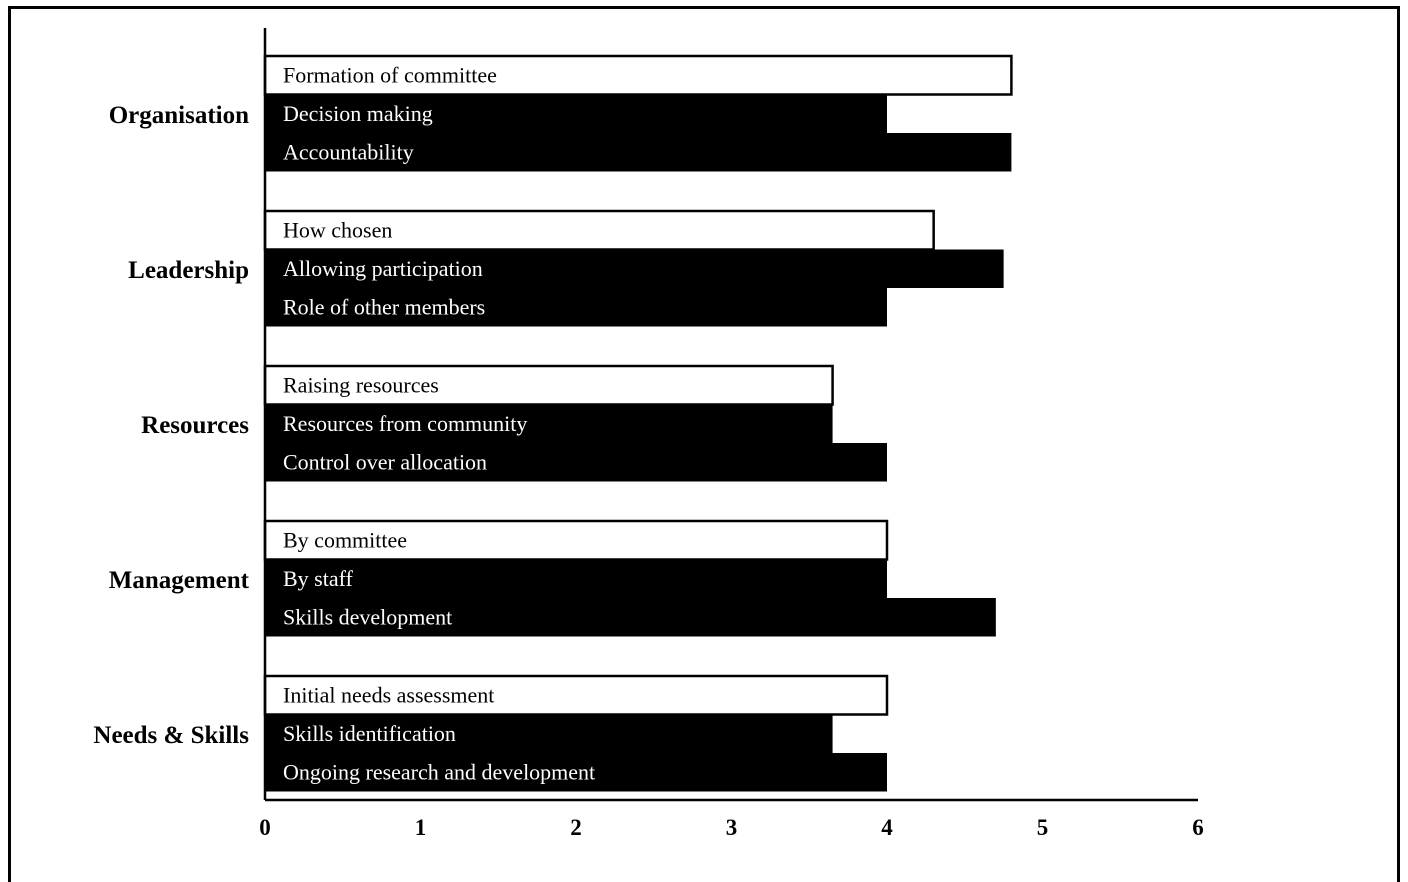 The height and width of the screenshot is (882, 1408). What do you see at coordinates (439, 771) in the screenshot?
I see `bar-label: Ongoing research and development` at bounding box center [439, 771].